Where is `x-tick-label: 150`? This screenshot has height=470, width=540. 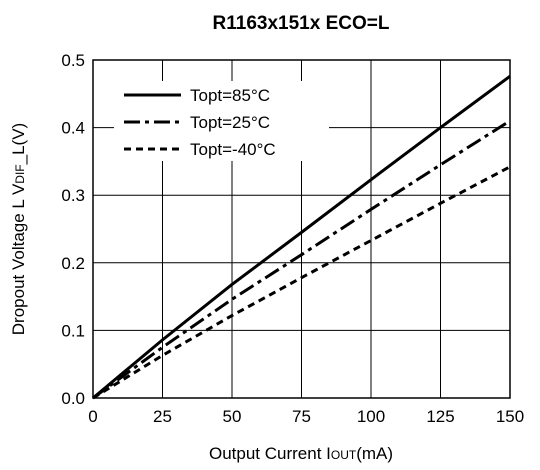 x-tick-label: 150 is located at coordinates (510, 416).